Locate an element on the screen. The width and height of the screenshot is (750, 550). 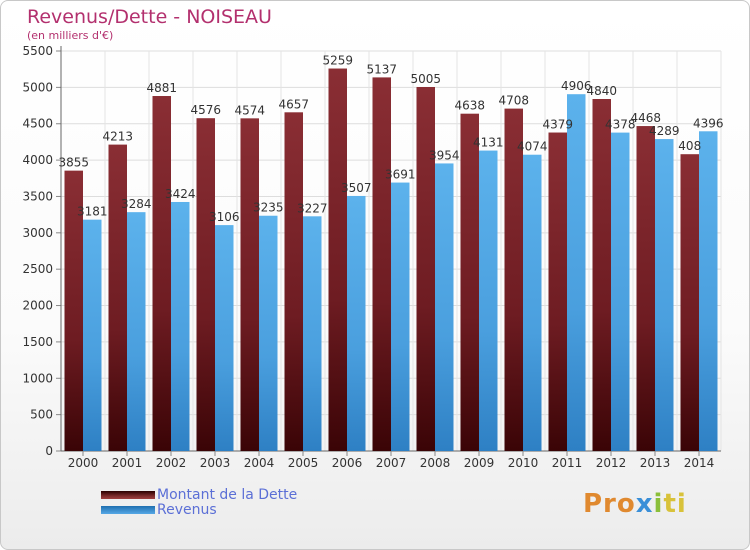
data-label-debt: 4574 is located at coordinates (249, 110).